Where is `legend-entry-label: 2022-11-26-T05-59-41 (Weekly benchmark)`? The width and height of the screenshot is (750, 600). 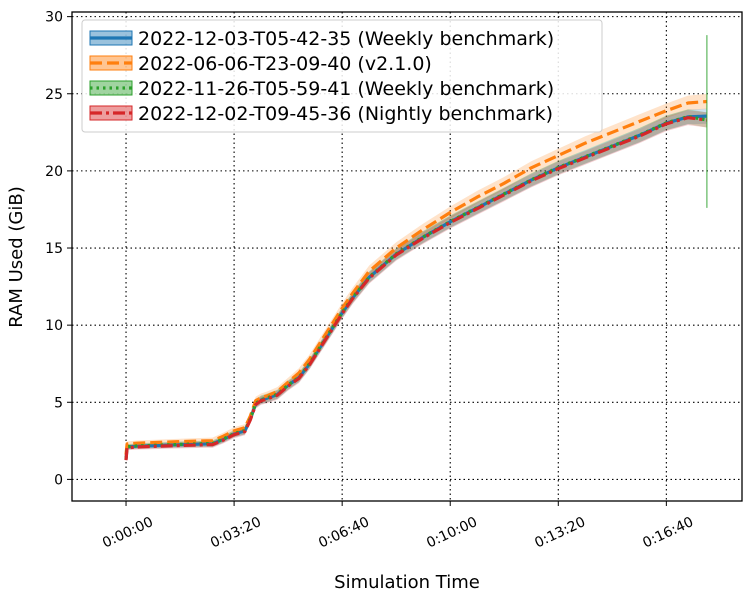
legend-entry-label: 2022-11-26-T05-59-41 (Weekly benchmark) is located at coordinates (346, 89).